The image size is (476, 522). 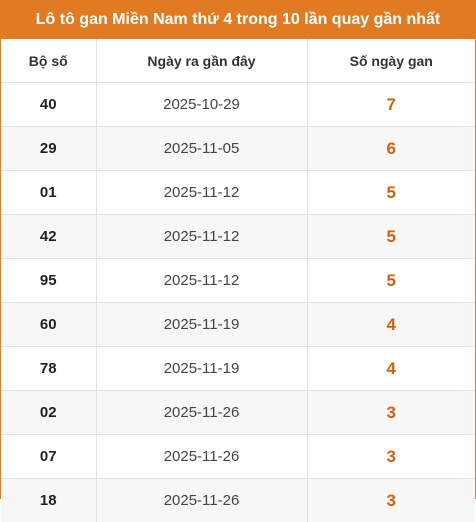 I want to click on cell-days: 6, so click(x=391, y=149).